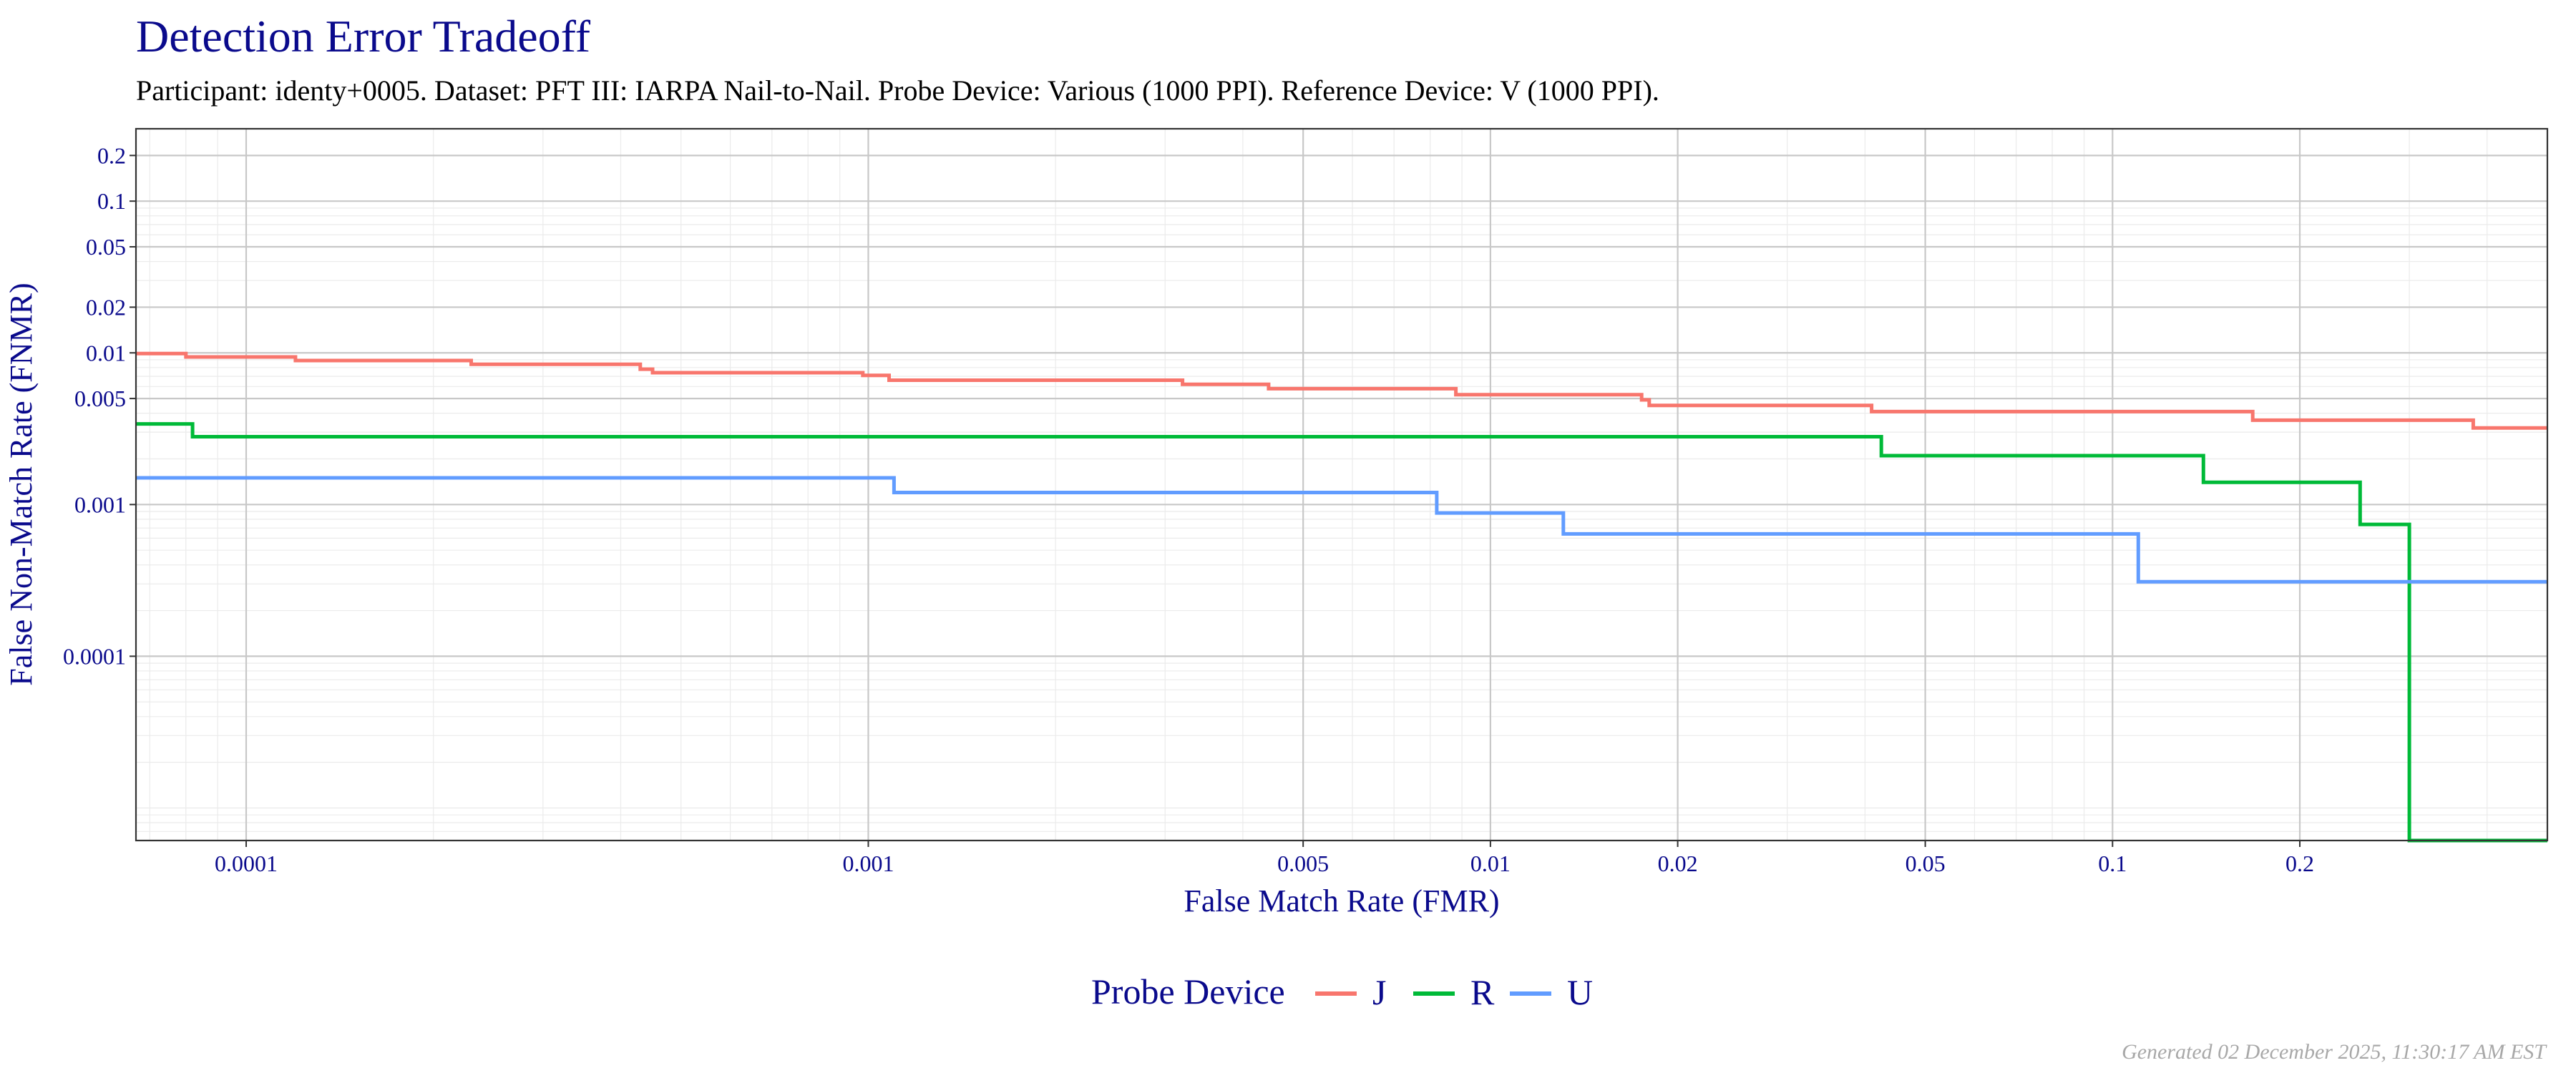  What do you see at coordinates (1490, 863) in the screenshot?
I see `x-tick-label: 0.01` at bounding box center [1490, 863].